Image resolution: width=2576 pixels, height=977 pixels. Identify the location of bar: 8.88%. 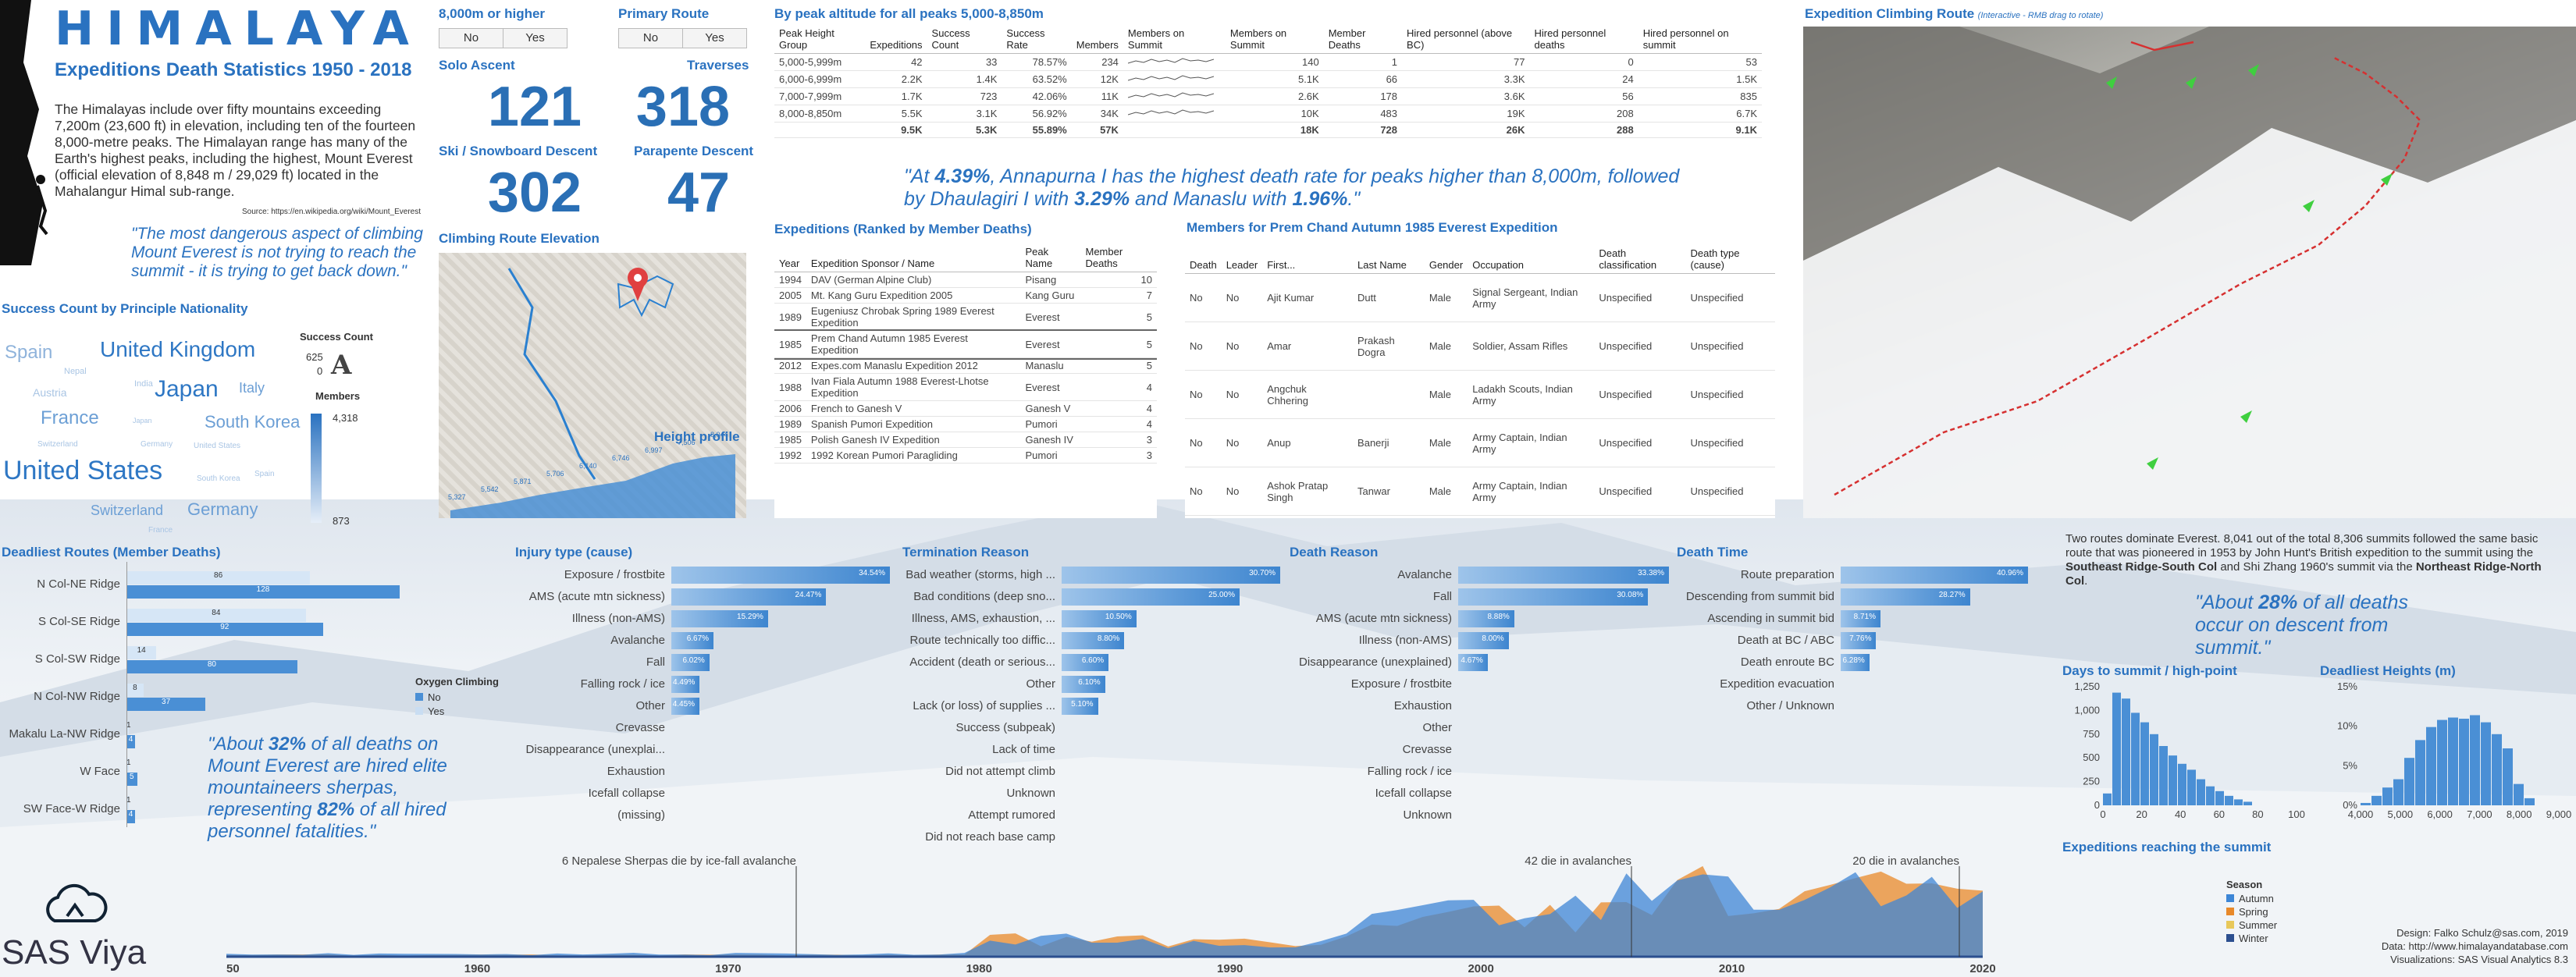
(1486, 618).